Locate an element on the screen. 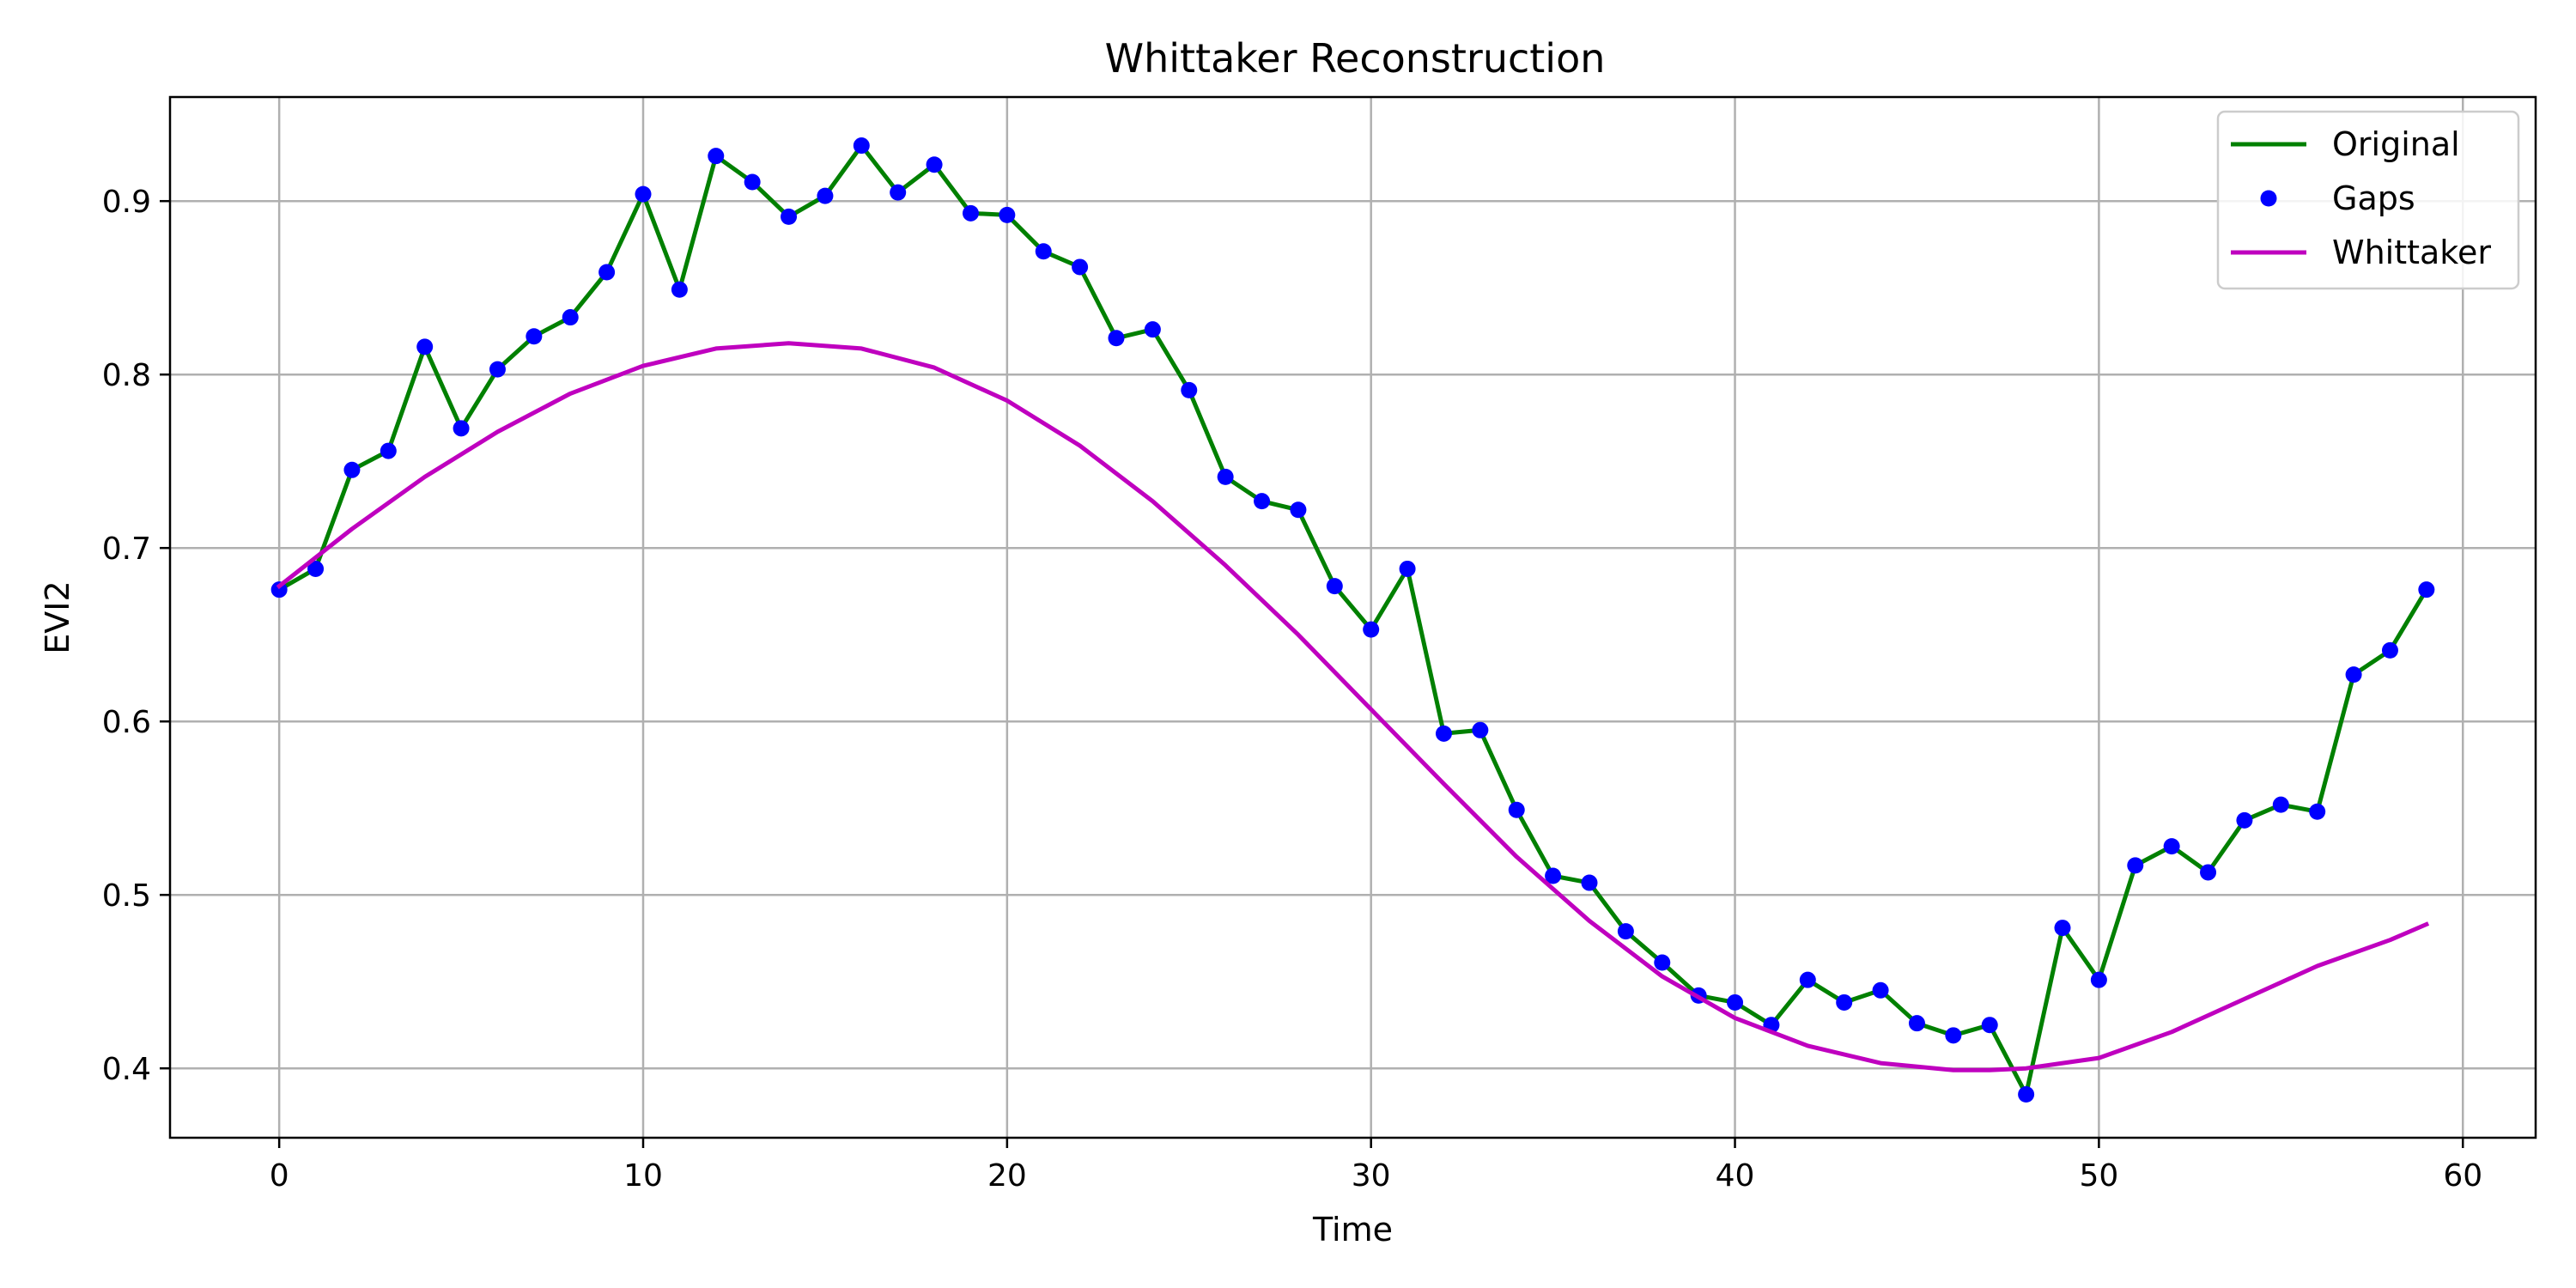 Image resolution: width=2576 pixels, height=1288 pixels. x-tick-label: 30 is located at coordinates (1371, 1176).